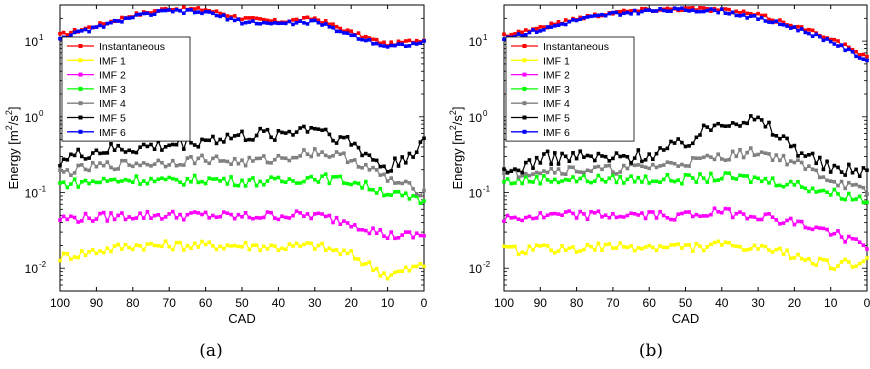  I want to click on legend-label: IMF 1, so click(556, 61).